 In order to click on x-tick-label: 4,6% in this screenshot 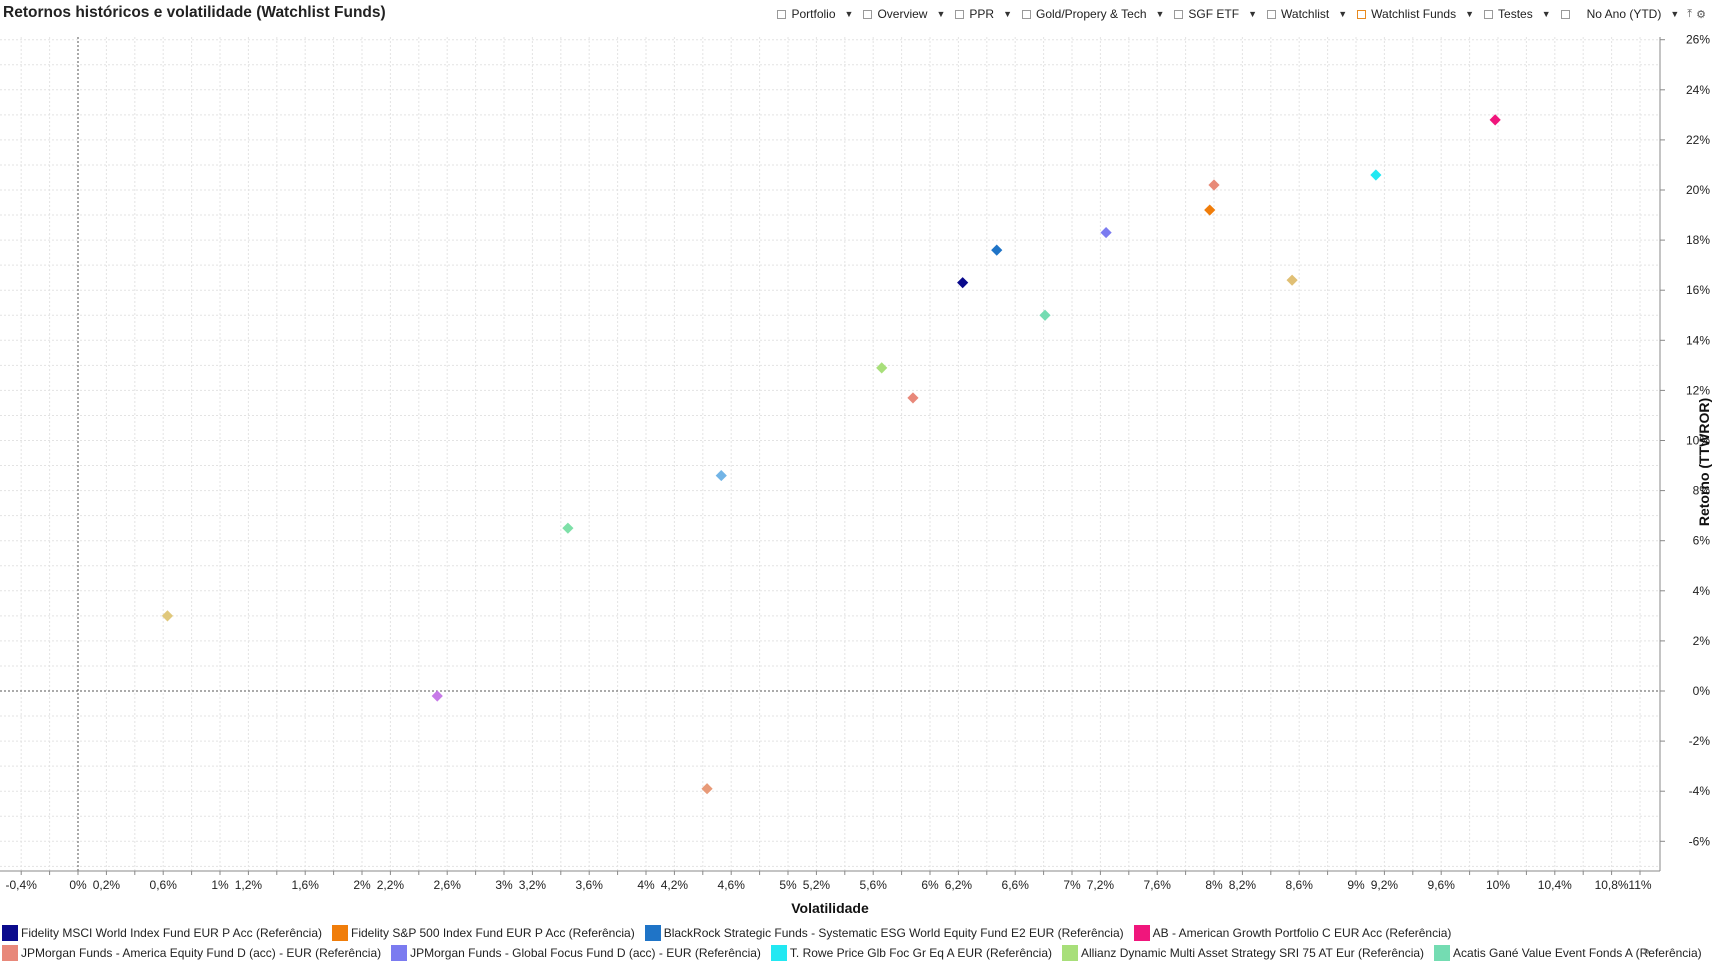, I will do `click(732, 885)`.